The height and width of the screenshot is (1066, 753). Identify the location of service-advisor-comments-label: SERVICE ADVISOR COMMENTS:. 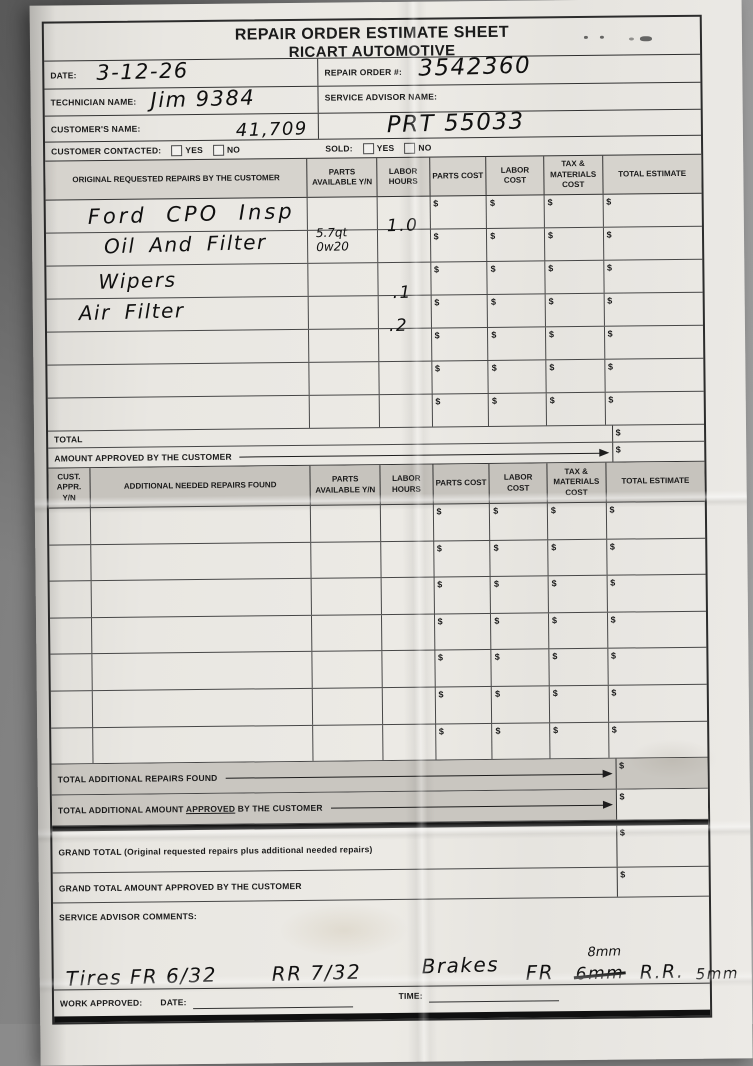
(128, 917).